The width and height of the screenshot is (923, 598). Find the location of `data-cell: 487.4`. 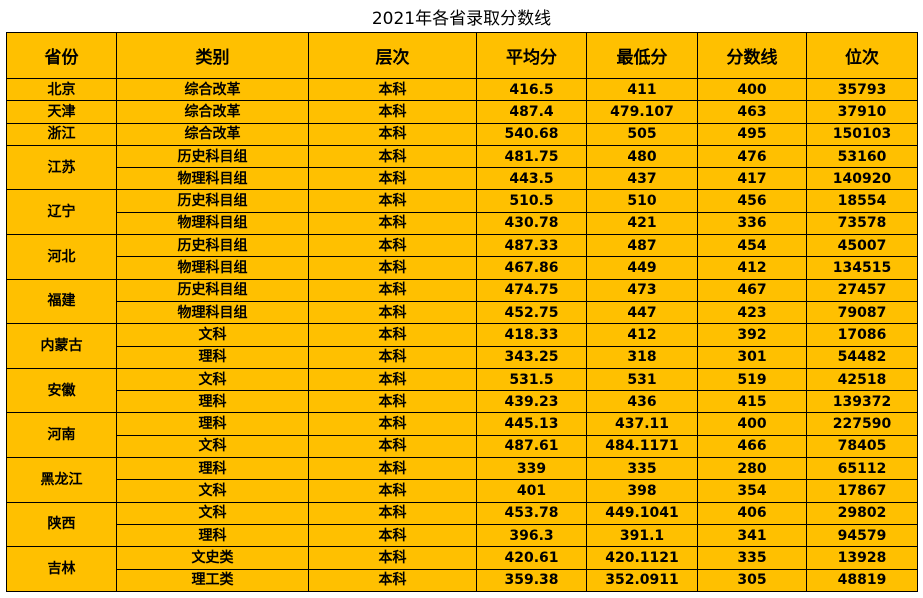

data-cell: 487.4 is located at coordinates (531, 112).